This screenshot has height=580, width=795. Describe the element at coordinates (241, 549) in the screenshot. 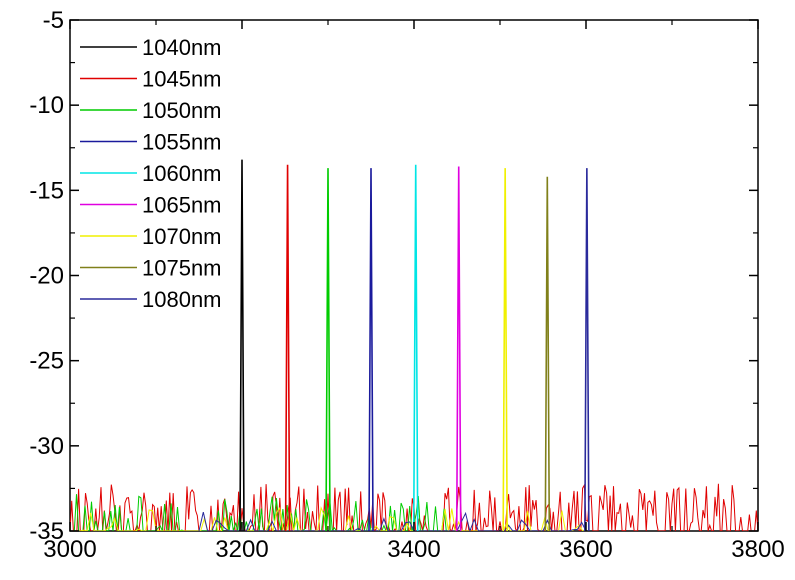

I see `x-tick-label: 3200` at that location.